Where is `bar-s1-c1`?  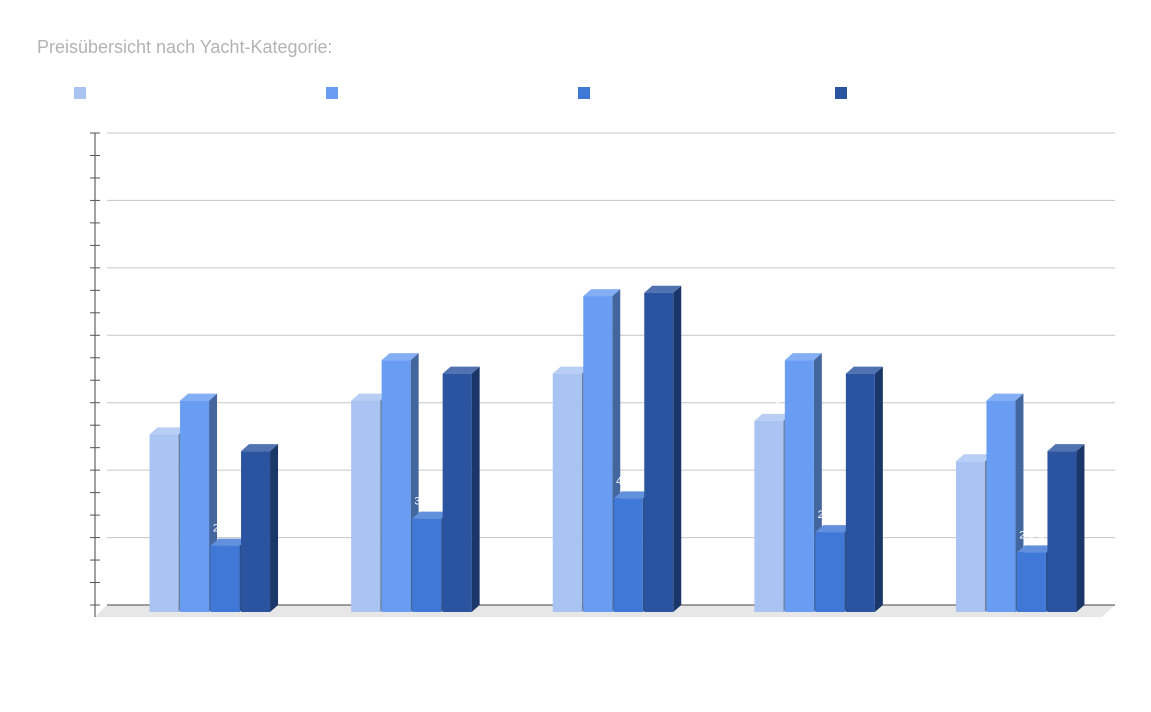
bar-s1-c1 is located at coordinates (164, 523).